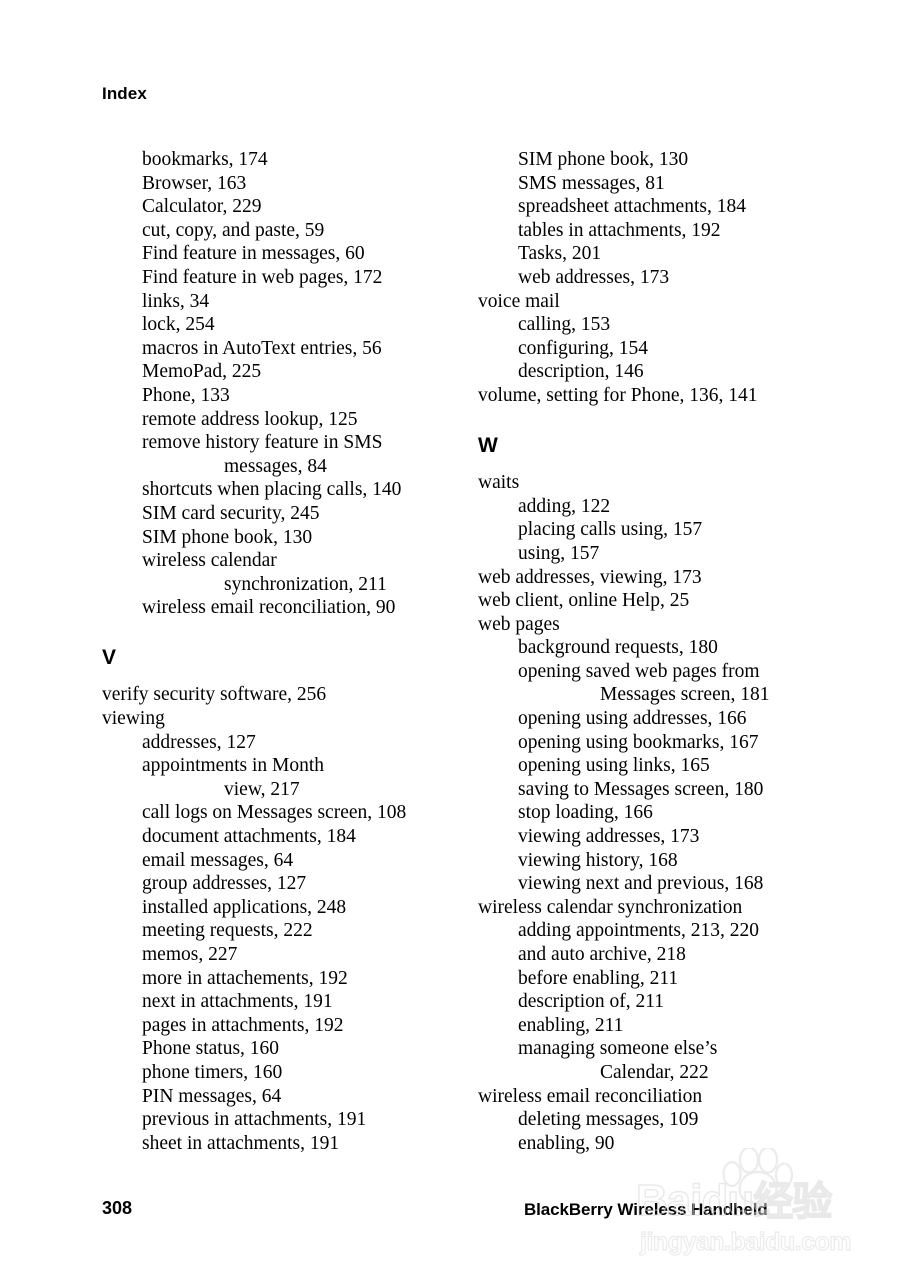 The width and height of the screenshot is (902, 1280). What do you see at coordinates (190, 954) in the screenshot?
I see `index-subentry: memos, 227` at bounding box center [190, 954].